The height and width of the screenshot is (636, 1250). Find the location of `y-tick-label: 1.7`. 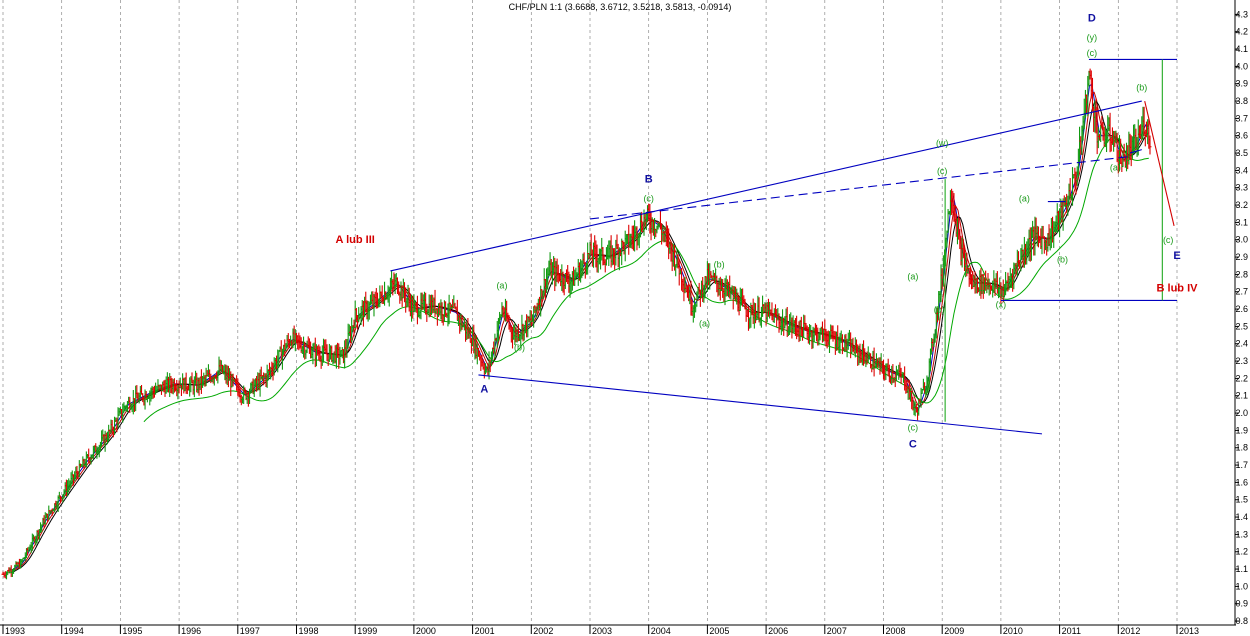

y-tick-label: 1.7 is located at coordinates (1241, 465).